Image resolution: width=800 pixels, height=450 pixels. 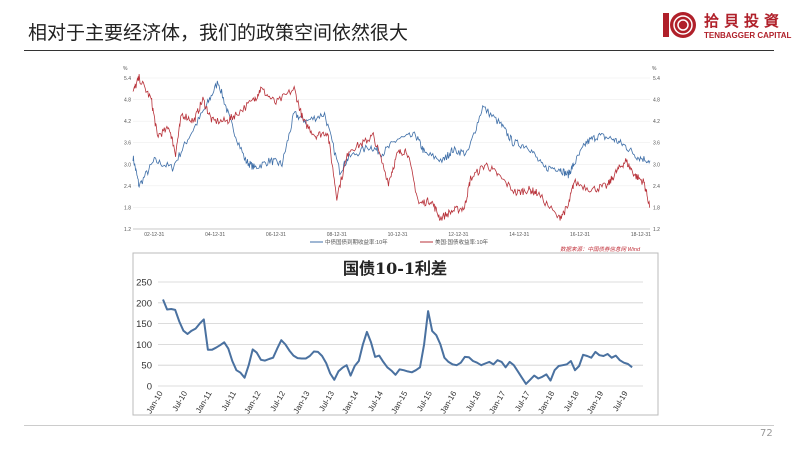 I want to click on spread-chart-title: 国债10-1利差, so click(x=395, y=268).